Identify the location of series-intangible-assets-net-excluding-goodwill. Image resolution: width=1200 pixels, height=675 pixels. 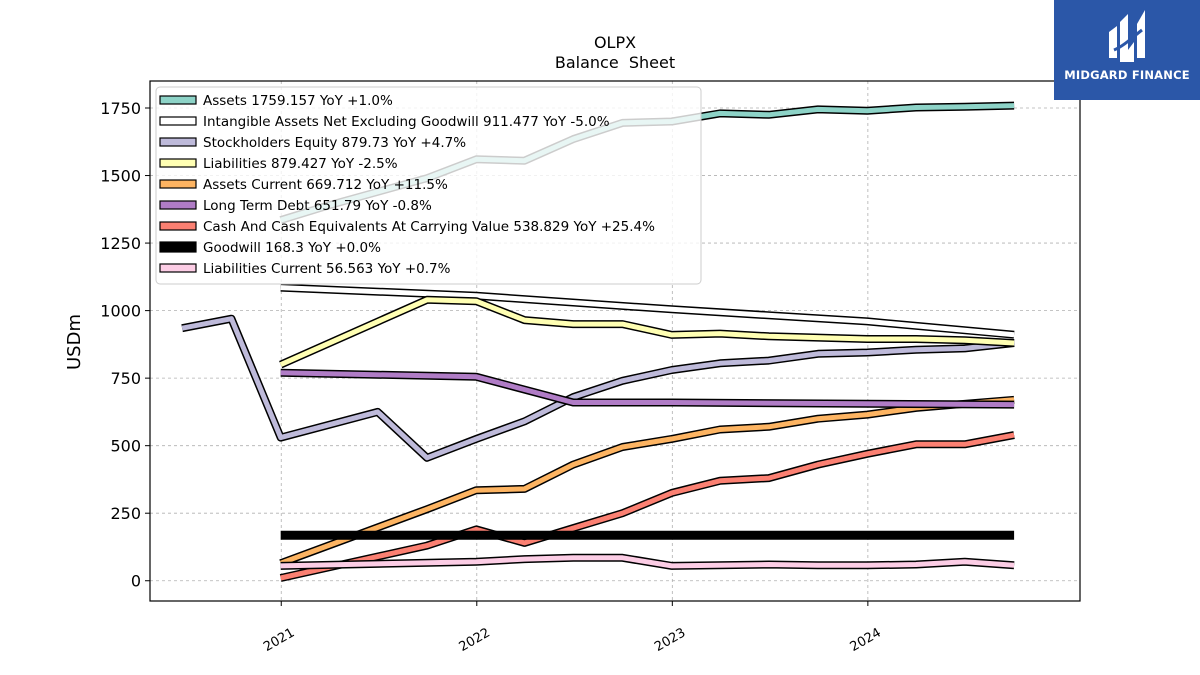
(647, 311).